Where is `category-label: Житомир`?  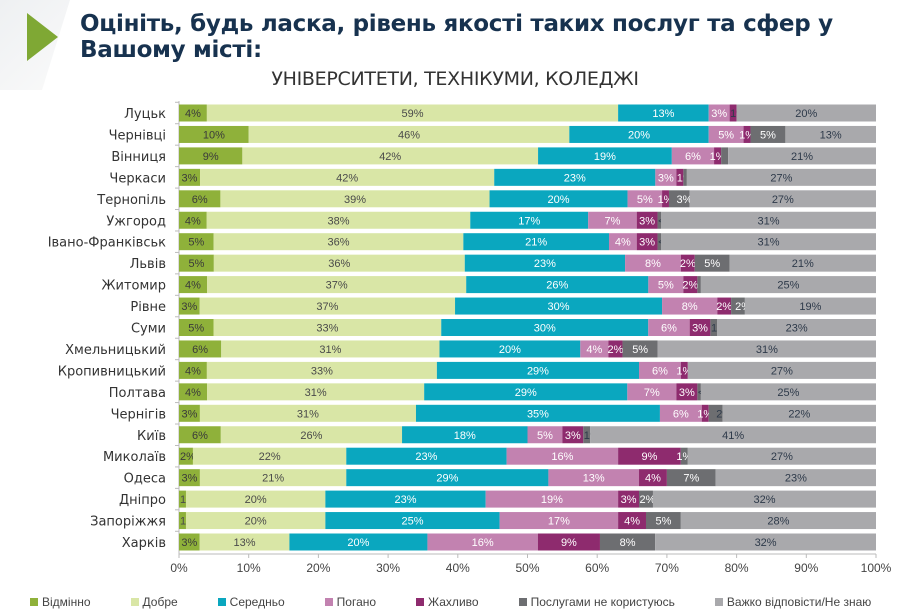 category-label: Житомир is located at coordinates (134, 286).